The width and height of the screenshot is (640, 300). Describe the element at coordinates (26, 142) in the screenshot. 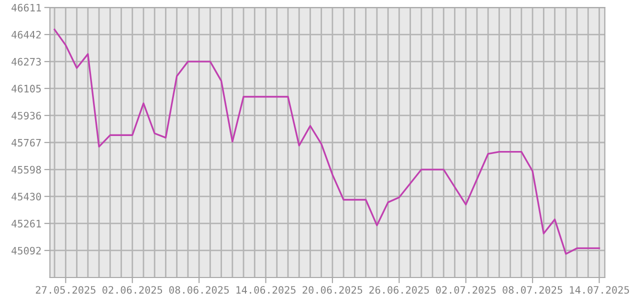

I see `y-tick-label: 45767` at that location.